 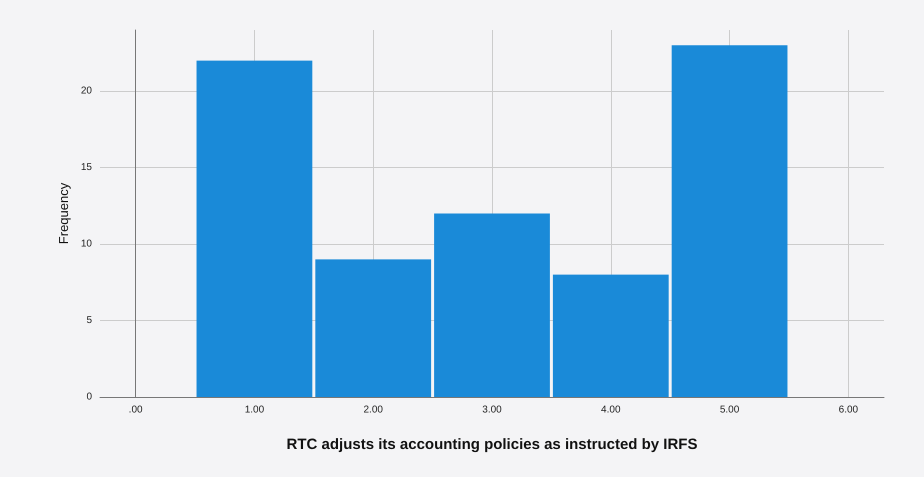 I want to click on y-tick-label: 5, so click(x=89, y=320).